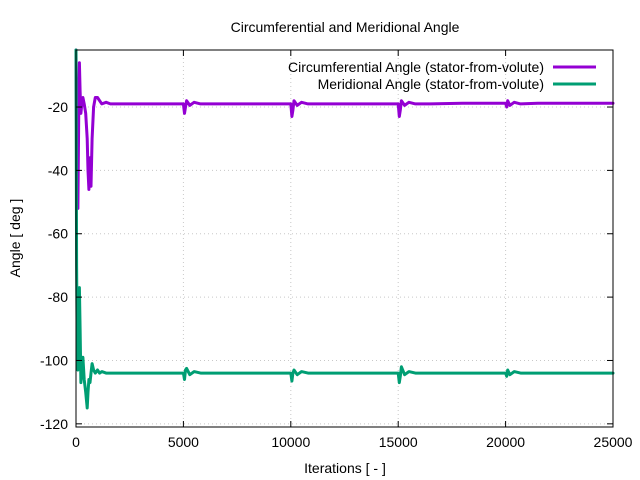  What do you see at coordinates (58, 297) in the screenshot?
I see `y-tick-label: -80` at bounding box center [58, 297].